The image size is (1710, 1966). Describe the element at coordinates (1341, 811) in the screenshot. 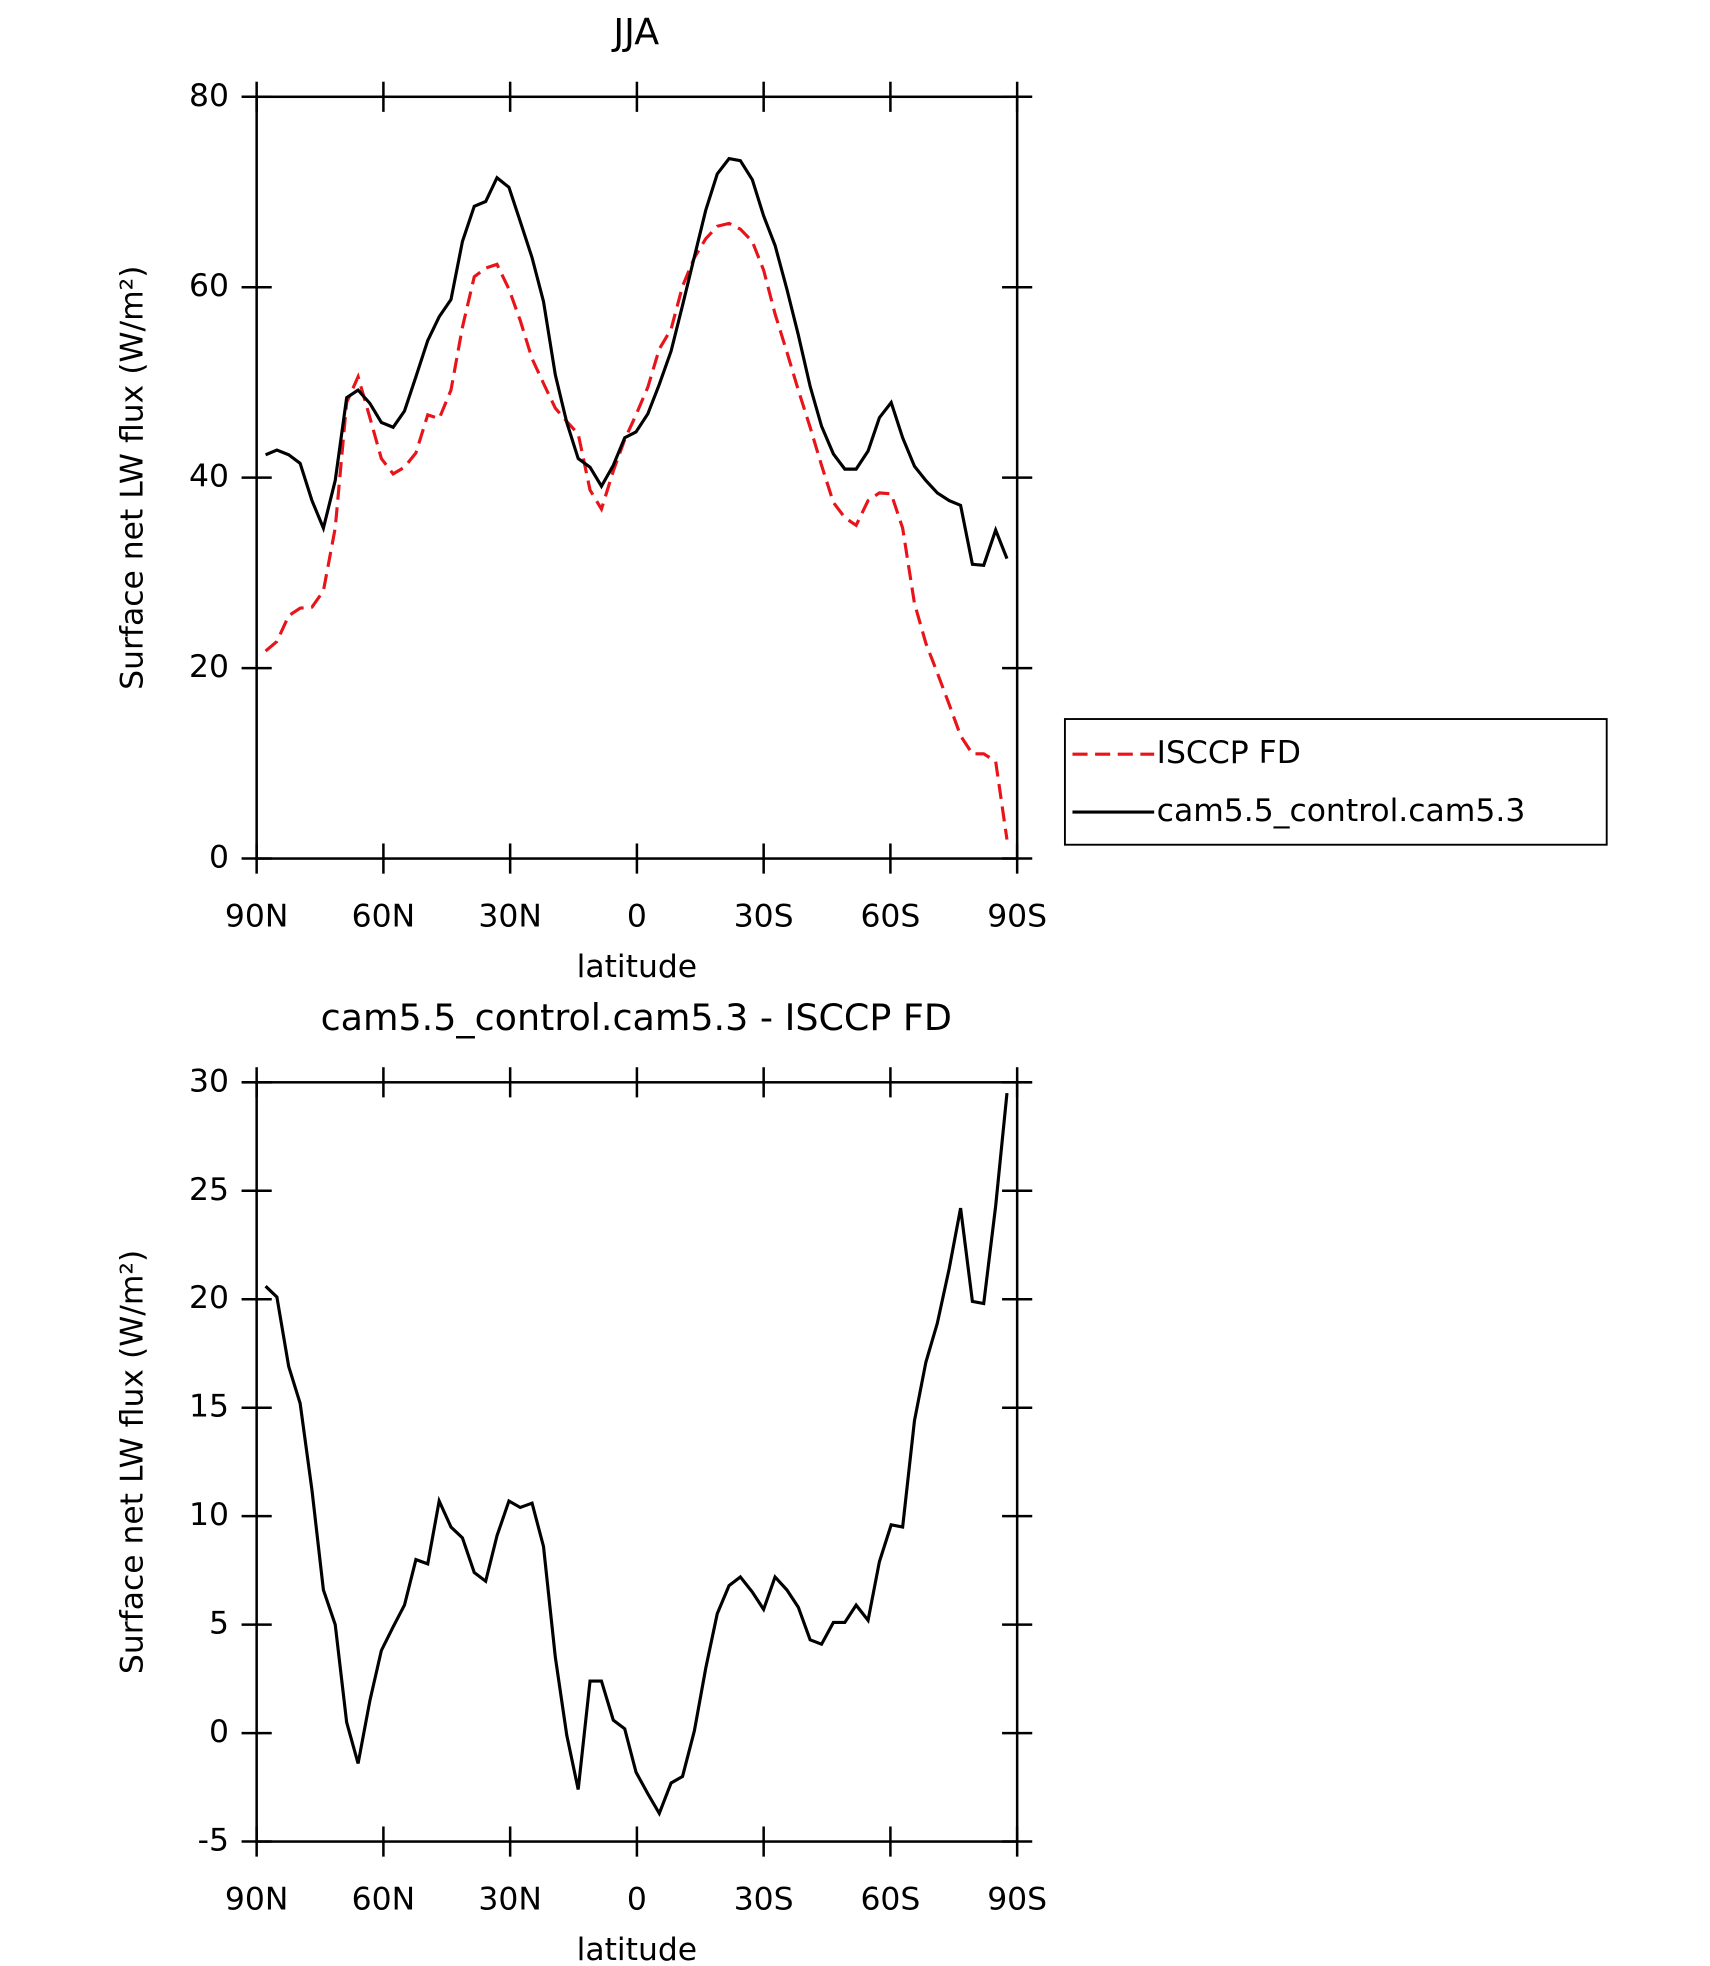

I see `legend-label: cam5.5_control.cam5.3` at that location.